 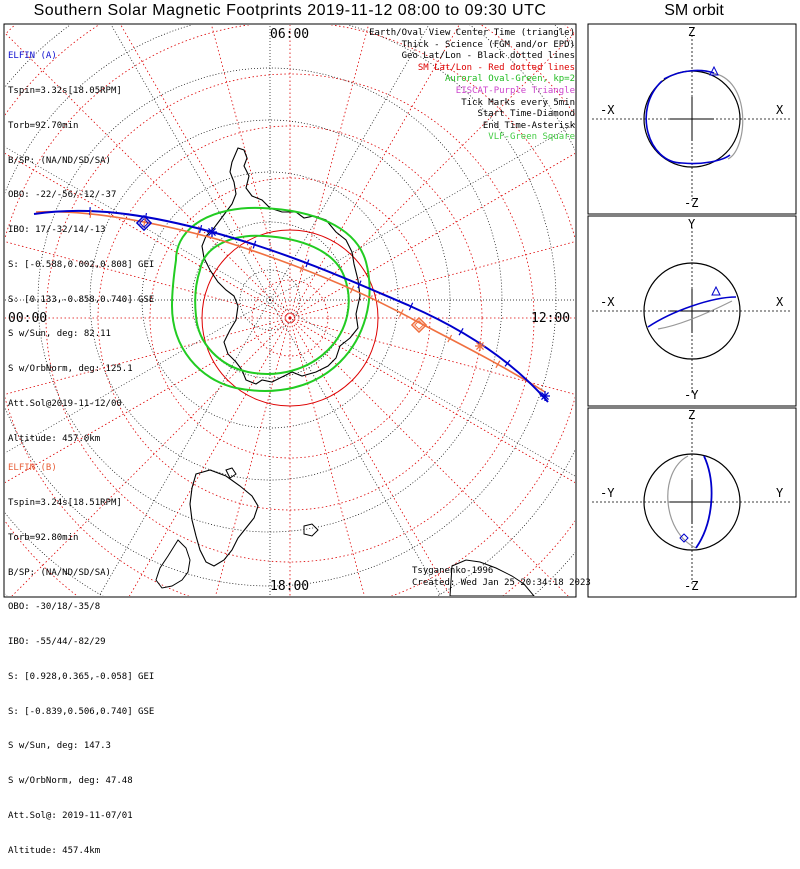 What do you see at coordinates (212, 232) in the screenshot?
I see `elfin-a-end-asterisk` at bounding box center [212, 232].